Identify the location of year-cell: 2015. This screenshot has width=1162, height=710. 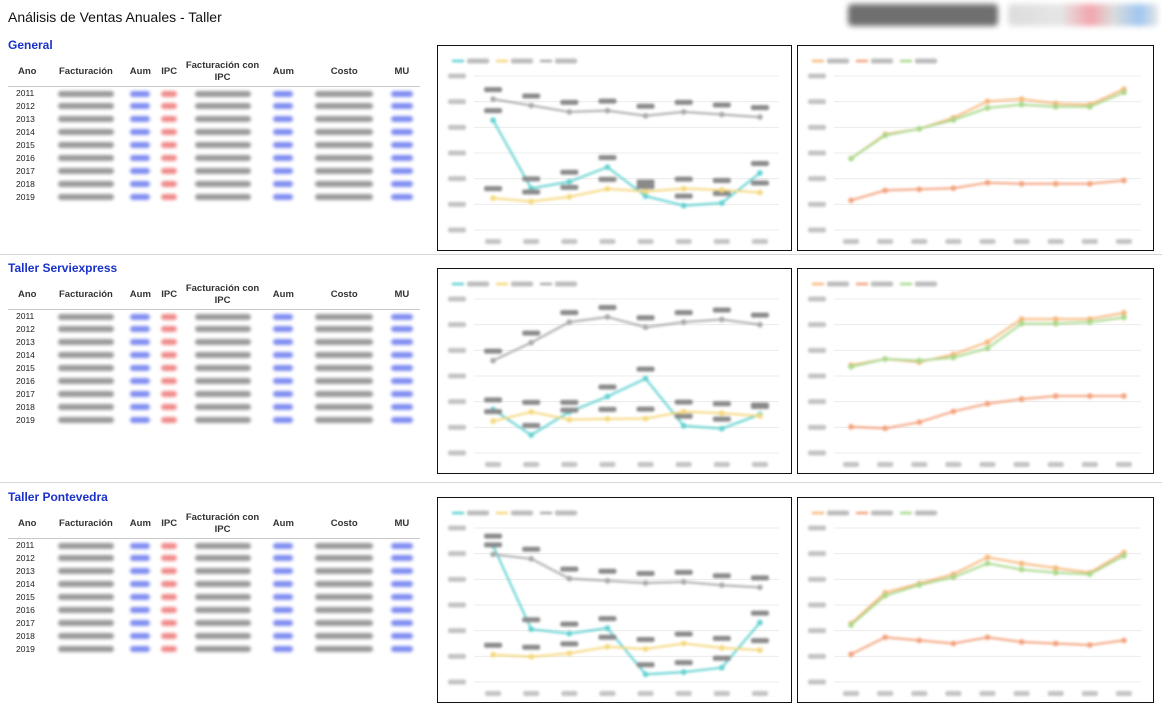
(25, 596).